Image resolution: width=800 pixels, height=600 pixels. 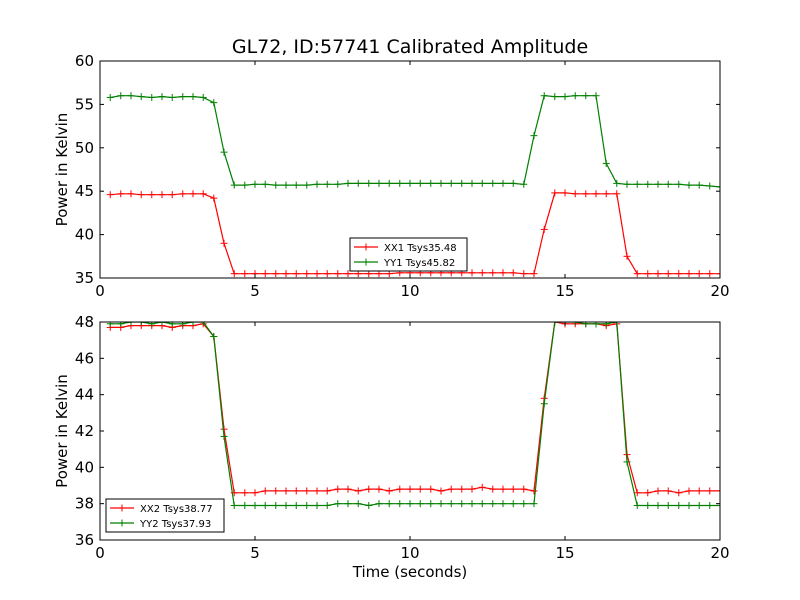 I want to click on y-tick-label: 38, so click(x=84, y=504).